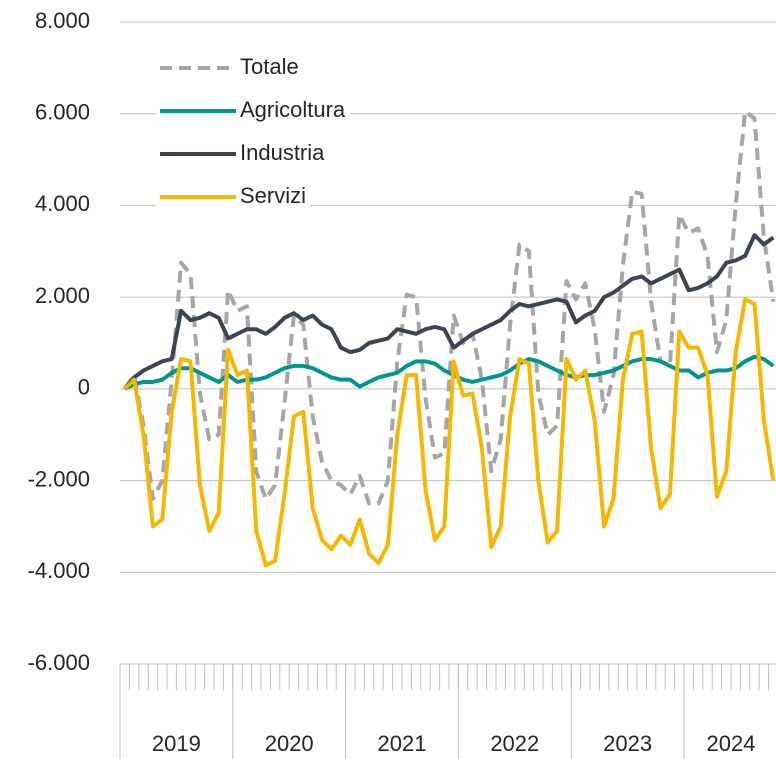 This screenshot has width=776, height=759. I want to click on x-group-label: 2021, so click(402, 743).